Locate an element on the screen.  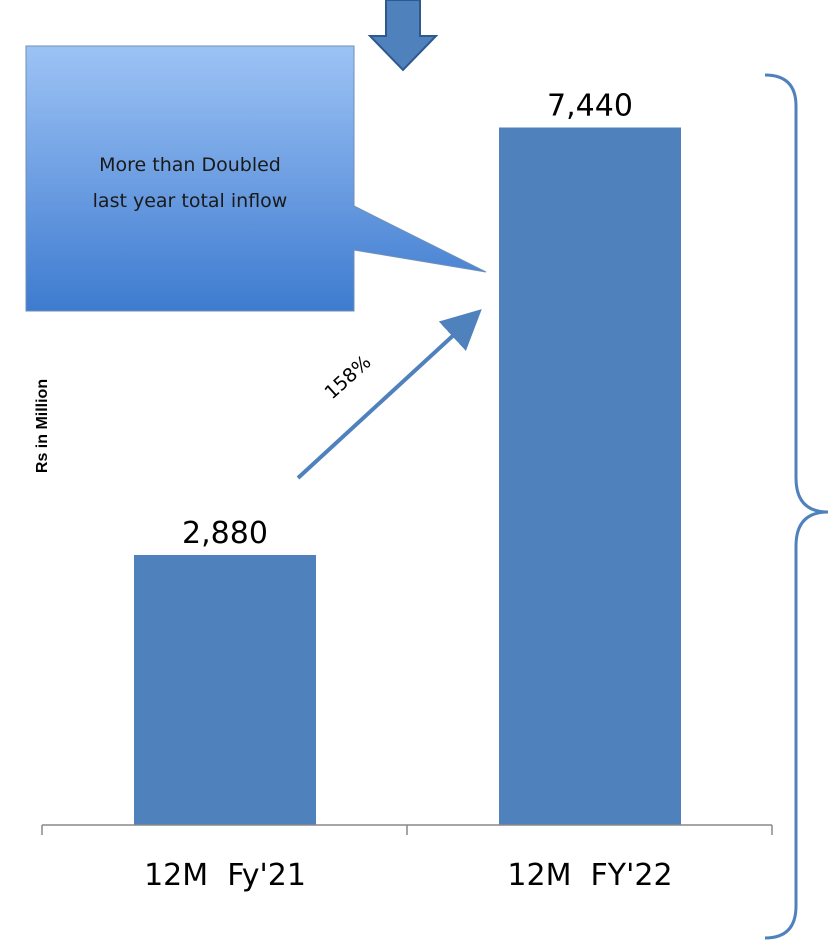
callout-text-line2: last year total inflow is located at coordinates (190, 201).